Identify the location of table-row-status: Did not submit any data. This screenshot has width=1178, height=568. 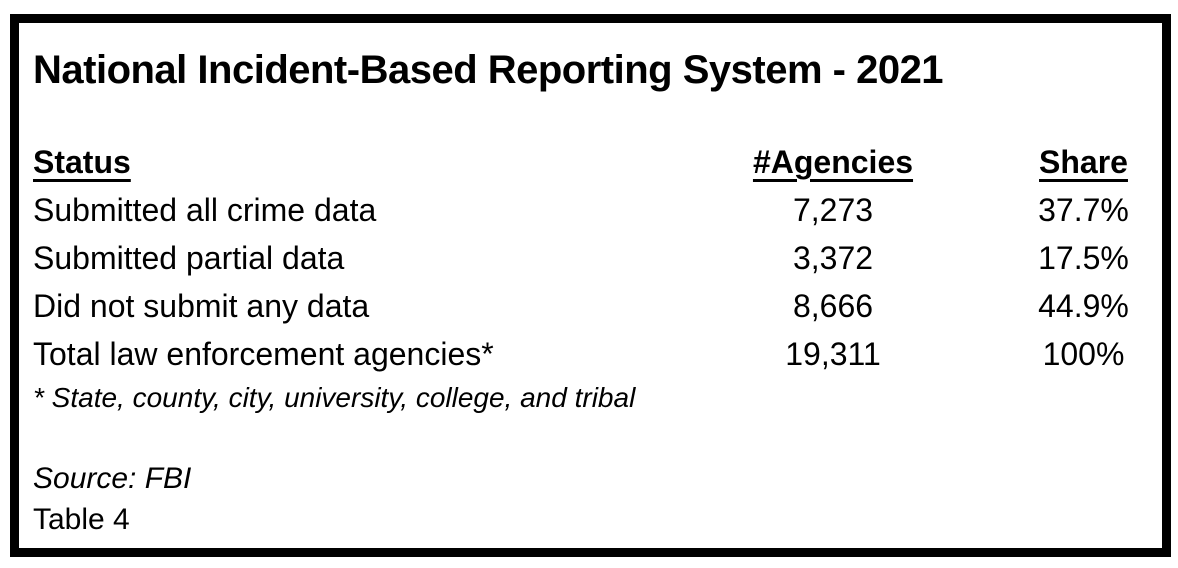
(201, 306).